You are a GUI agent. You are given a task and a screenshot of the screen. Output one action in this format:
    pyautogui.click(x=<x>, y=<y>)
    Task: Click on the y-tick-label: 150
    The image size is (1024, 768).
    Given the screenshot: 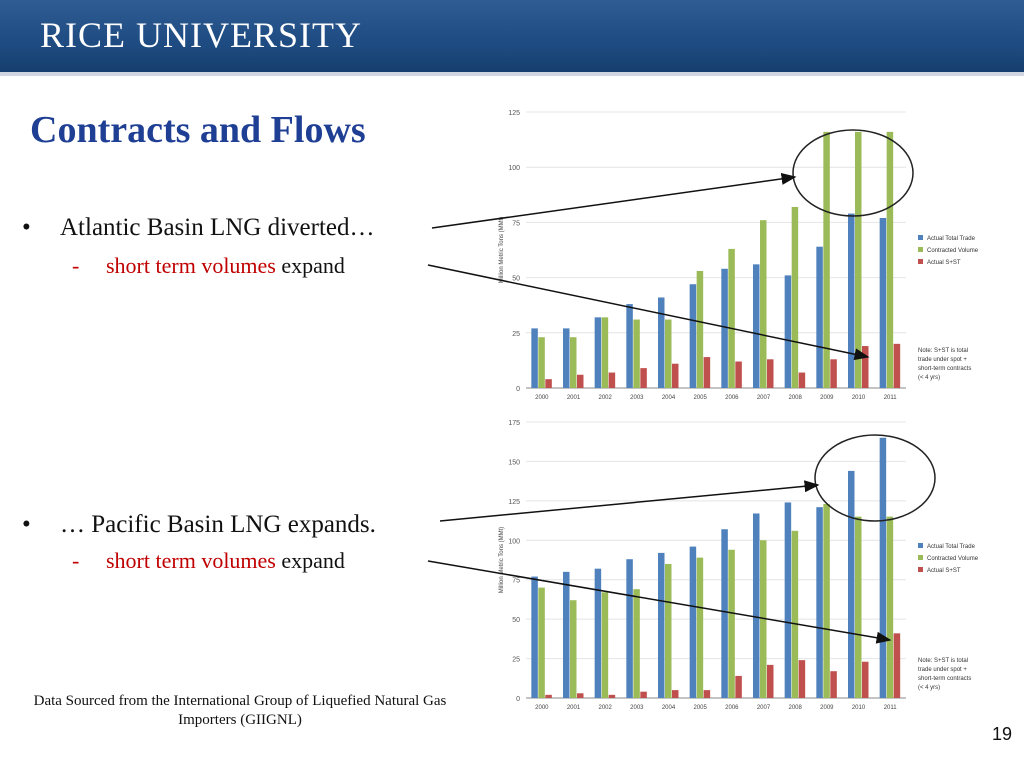 What is the action you would take?
    pyautogui.click(x=514, y=462)
    